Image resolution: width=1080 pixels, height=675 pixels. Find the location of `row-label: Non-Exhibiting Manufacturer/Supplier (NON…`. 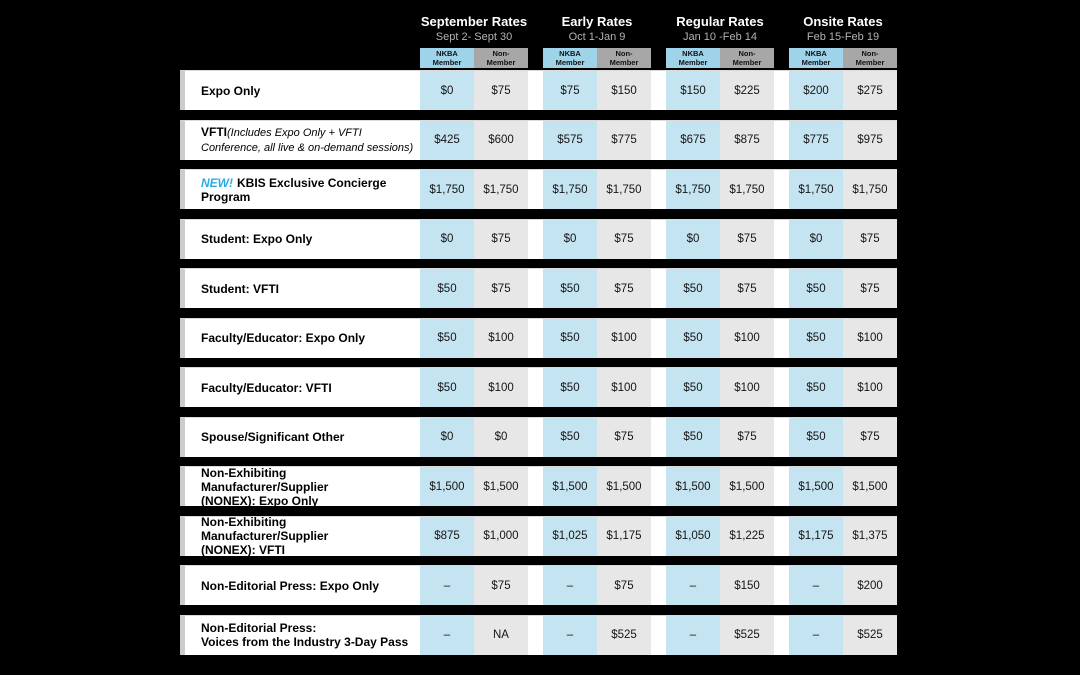

row-label: Non-Exhibiting Manufacturer/Supplier (NON… is located at coordinates (302, 487).